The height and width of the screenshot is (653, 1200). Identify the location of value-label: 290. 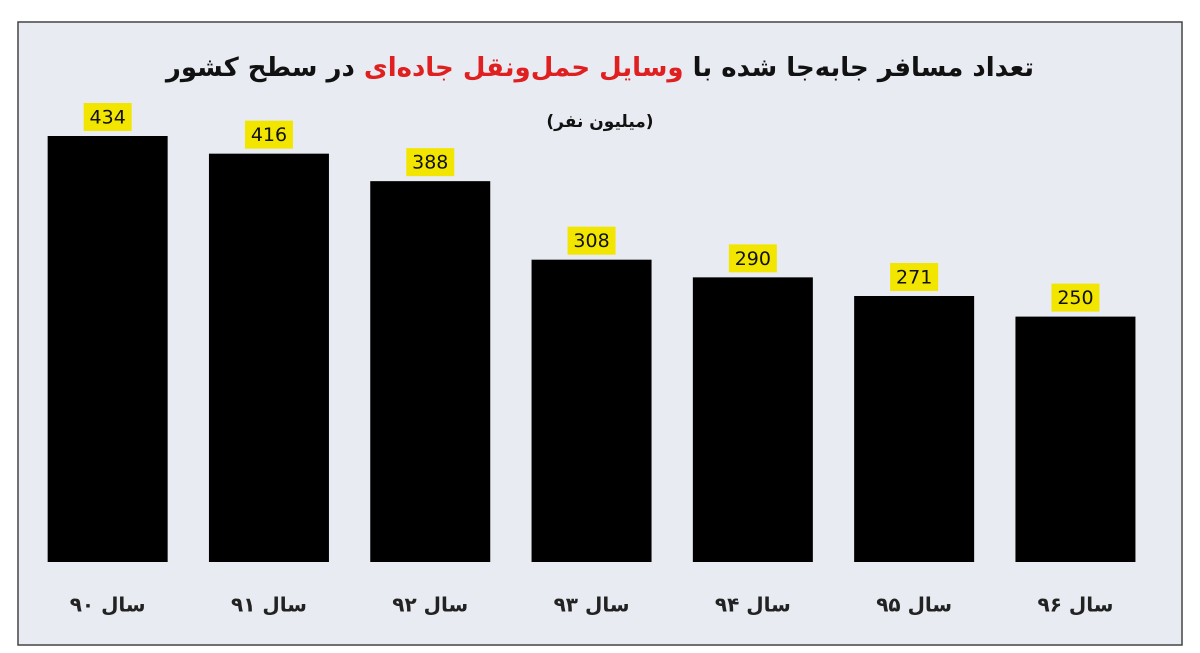
(753, 259).